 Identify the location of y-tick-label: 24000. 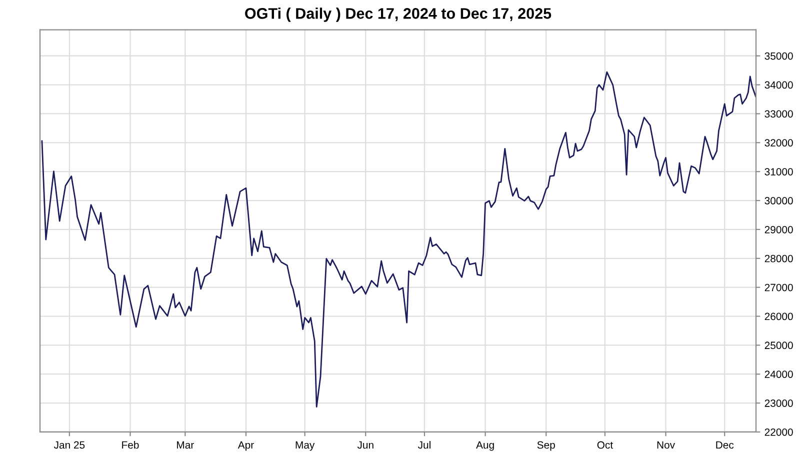
(778, 374).